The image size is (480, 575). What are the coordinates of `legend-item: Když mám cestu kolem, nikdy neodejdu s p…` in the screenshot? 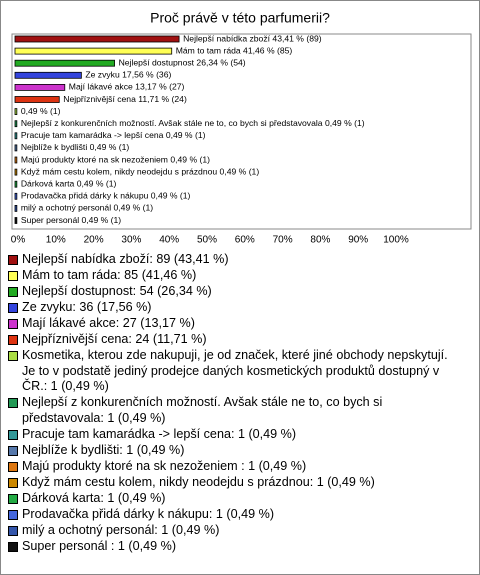 It's located at (235, 483).